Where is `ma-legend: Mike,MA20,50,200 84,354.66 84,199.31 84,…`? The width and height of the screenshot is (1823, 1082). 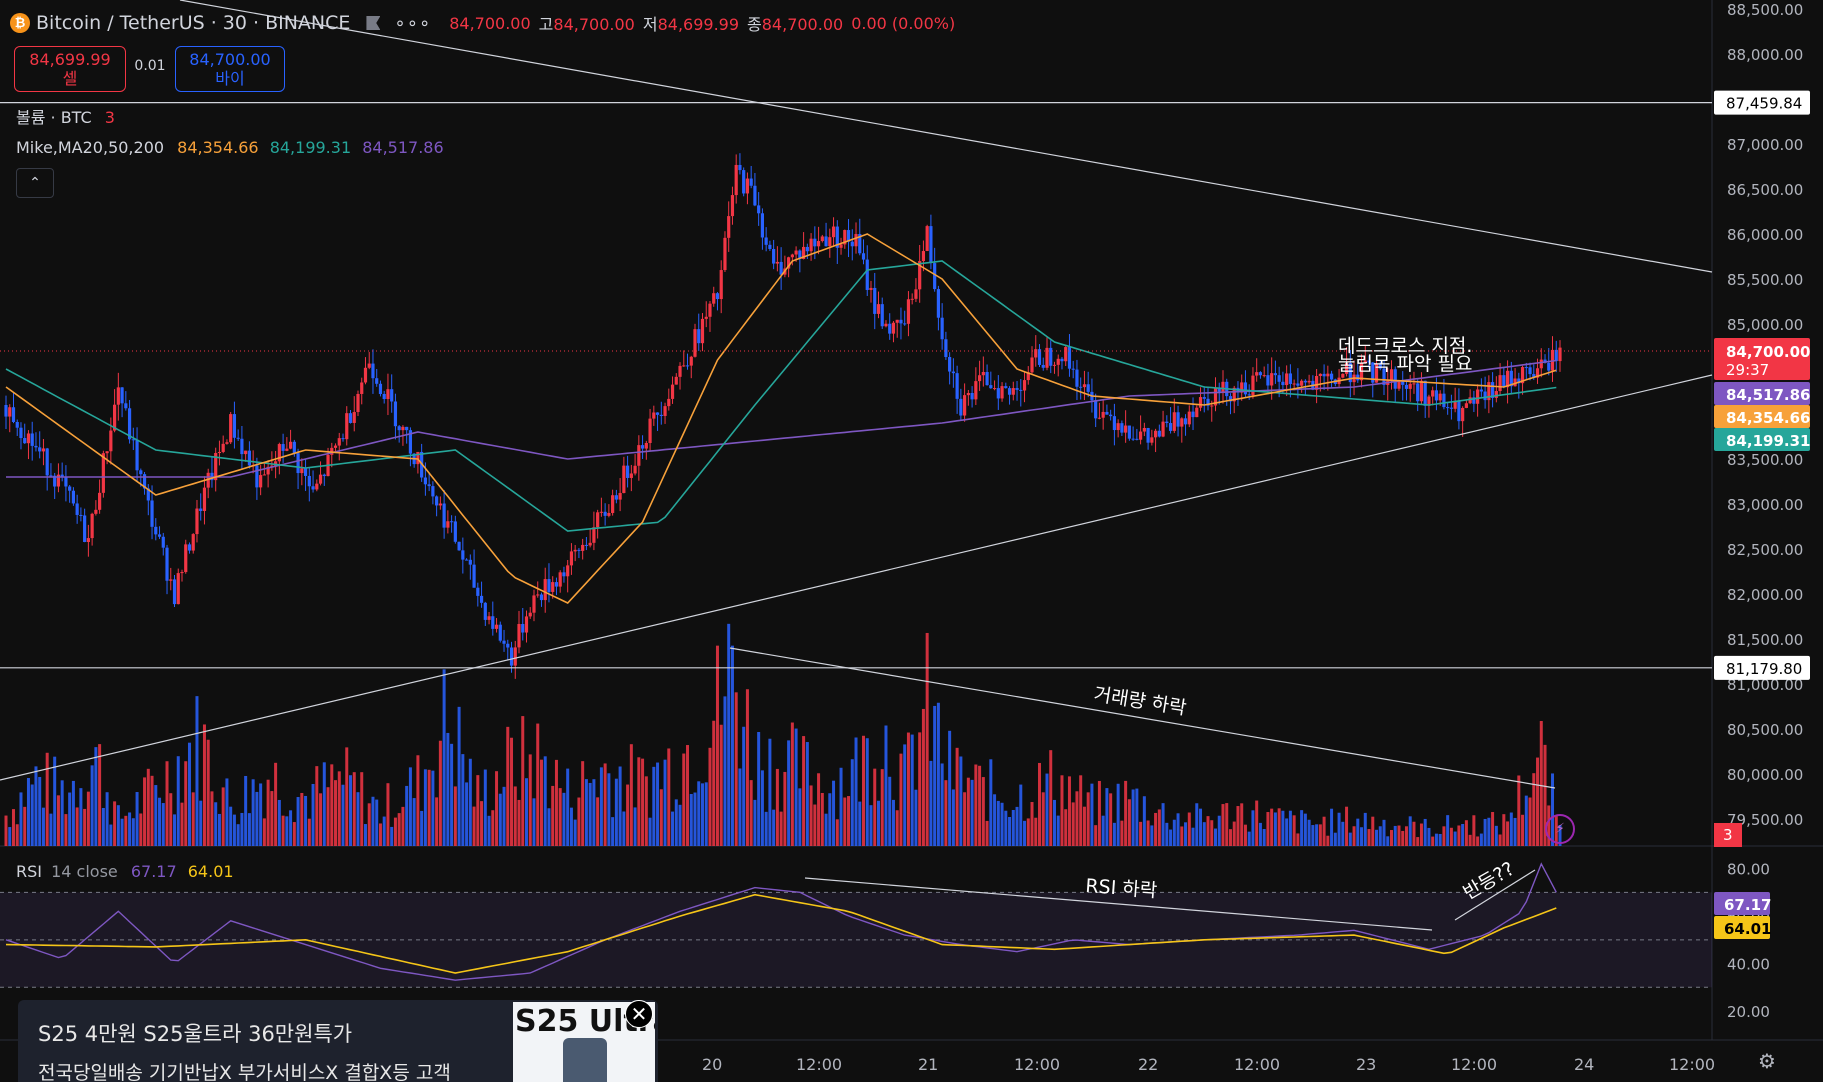 ma-legend: Mike,MA20,50,200 84,354.66 84,199.31 84,… is located at coordinates (230, 147).